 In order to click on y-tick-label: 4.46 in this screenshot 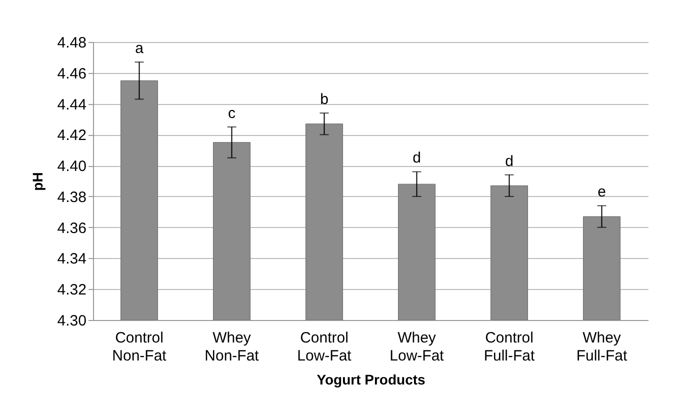, I will do `click(71, 73)`.